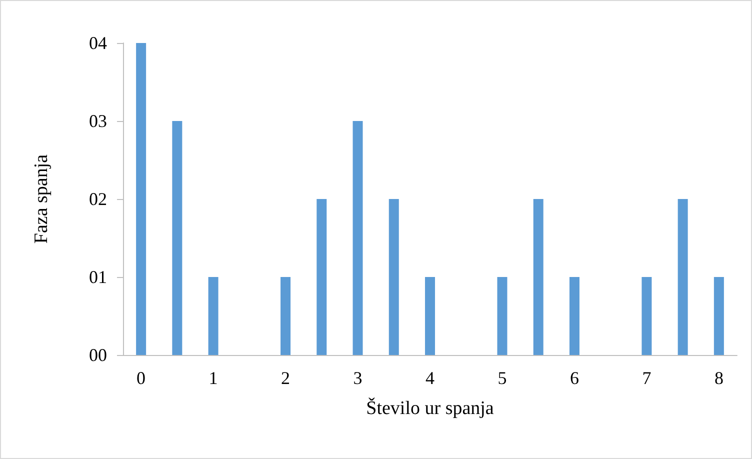  Describe the element at coordinates (574, 378) in the screenshot. I see `x-tick-label: 6` at that location.